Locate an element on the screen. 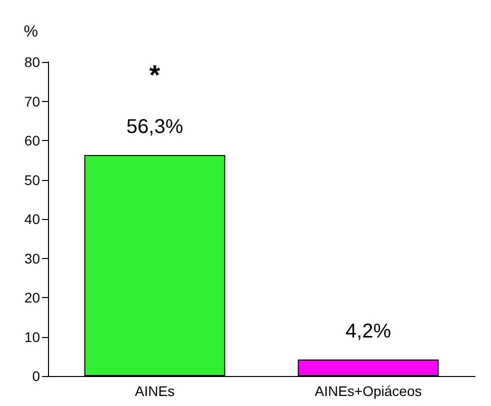  y-tick-label: 60 is located at coordinates (32, 140).